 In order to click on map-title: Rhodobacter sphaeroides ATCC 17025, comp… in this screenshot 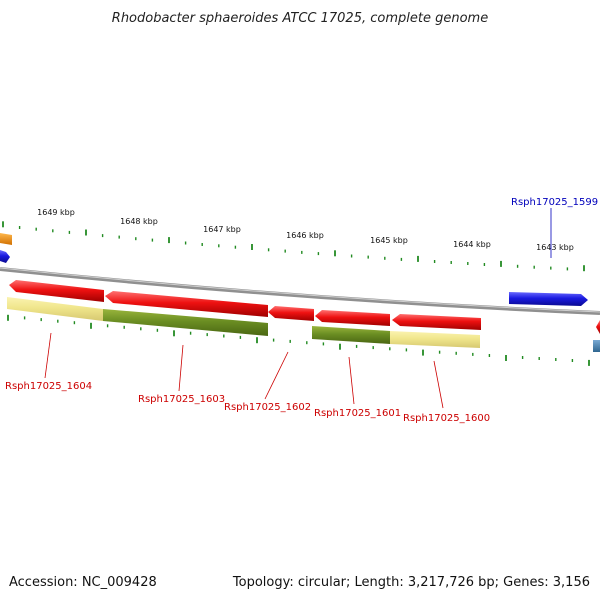, I will do `click(300, 18)`.